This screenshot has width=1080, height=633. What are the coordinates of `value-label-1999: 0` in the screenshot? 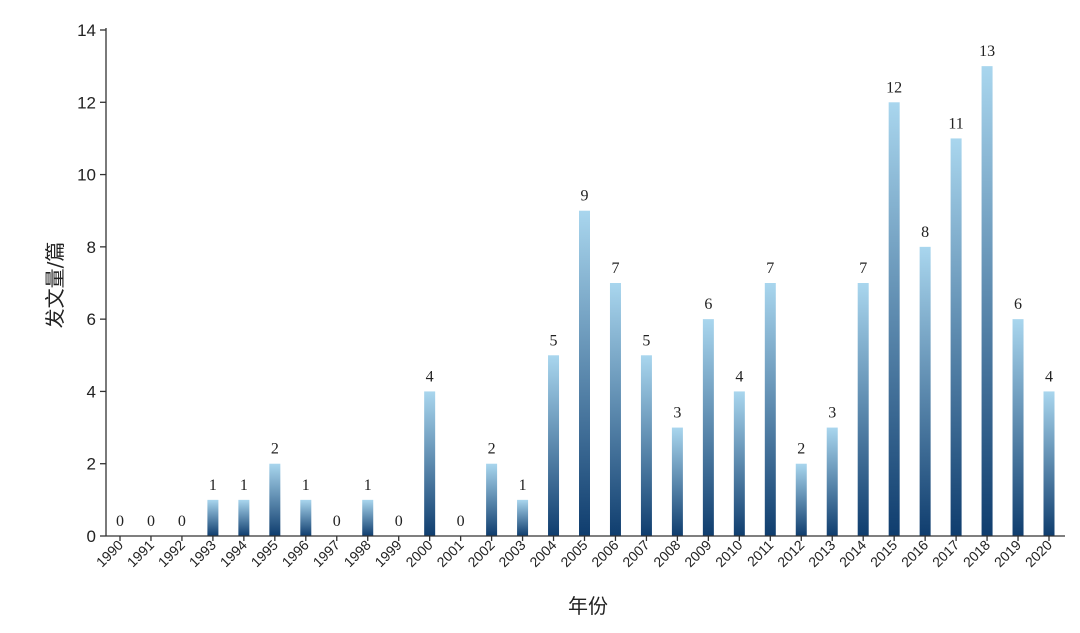 It's located at (399, 521).